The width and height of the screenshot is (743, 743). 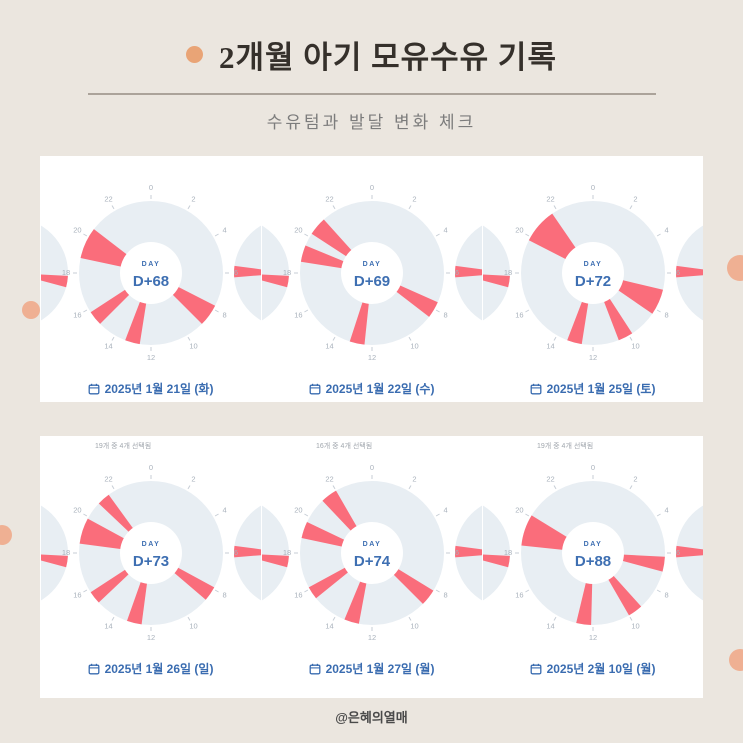 What do you see at coordinates (592, 561) in the screenshot?
I see `svg-text: D+88` at bounding box center [592, 561].